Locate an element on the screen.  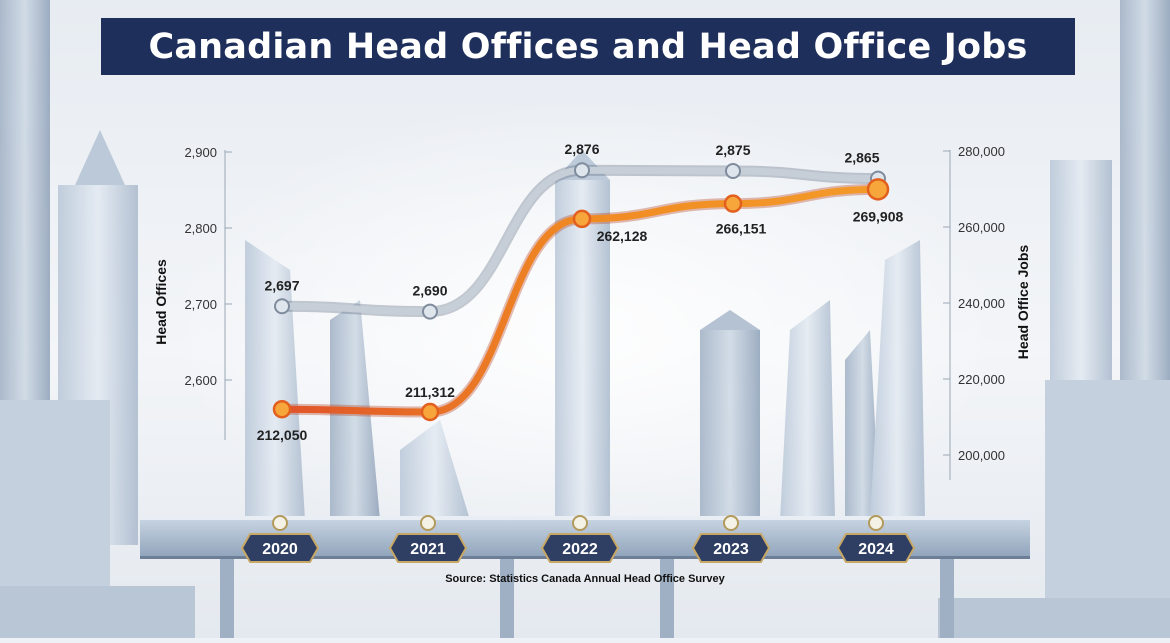
right-axis-tick-label: 240,000 is located at coordinates (981, 303).